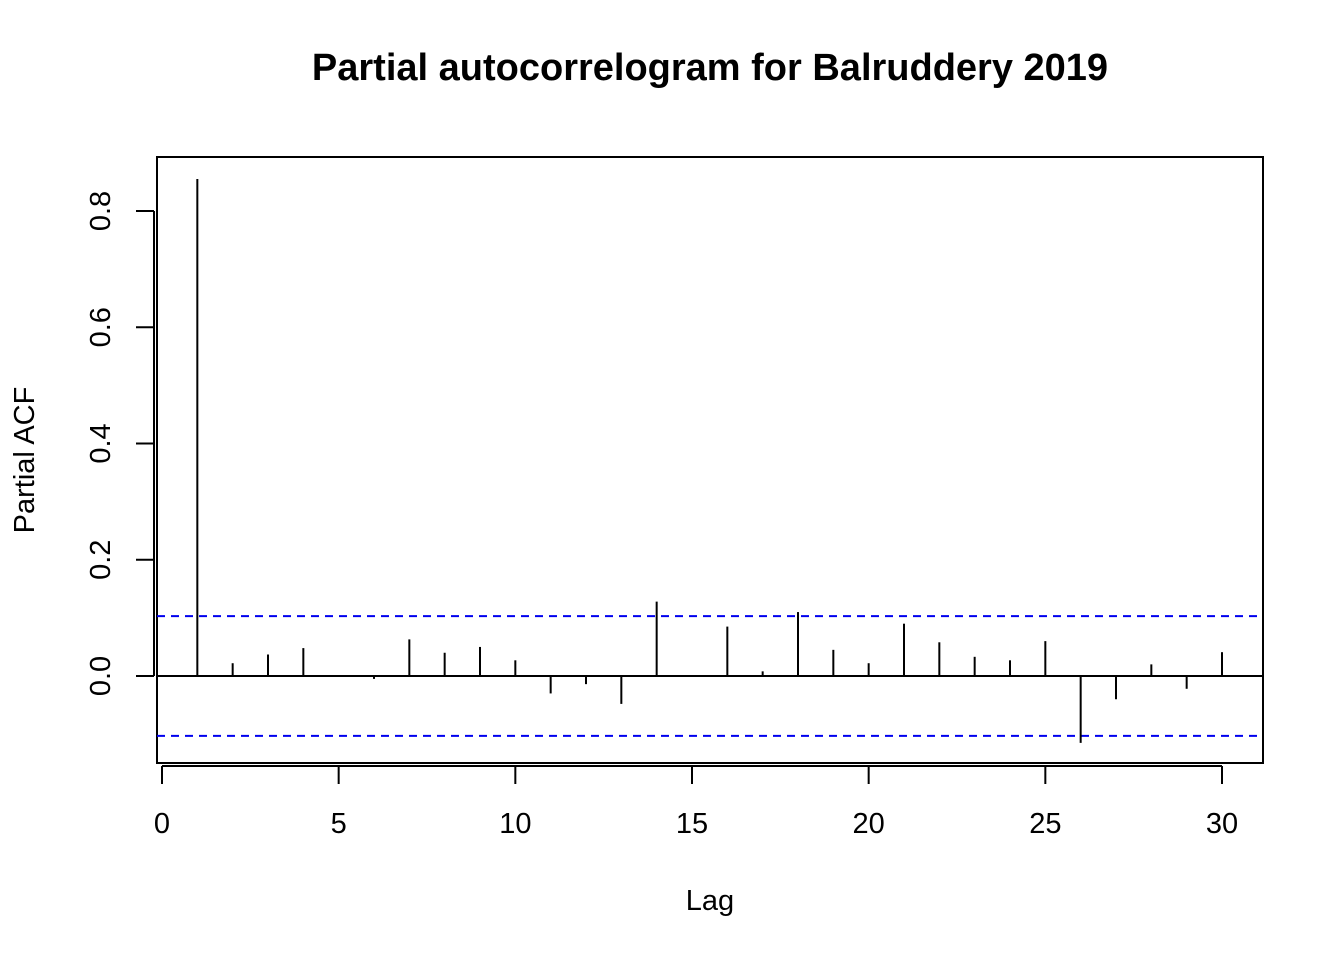 Image resolution: width=1344 pixels, height=960 pixels. Describe the element at coordinates (101, 676) in the screenshot. I see `y-tick-label-0: 0.0` at that location.